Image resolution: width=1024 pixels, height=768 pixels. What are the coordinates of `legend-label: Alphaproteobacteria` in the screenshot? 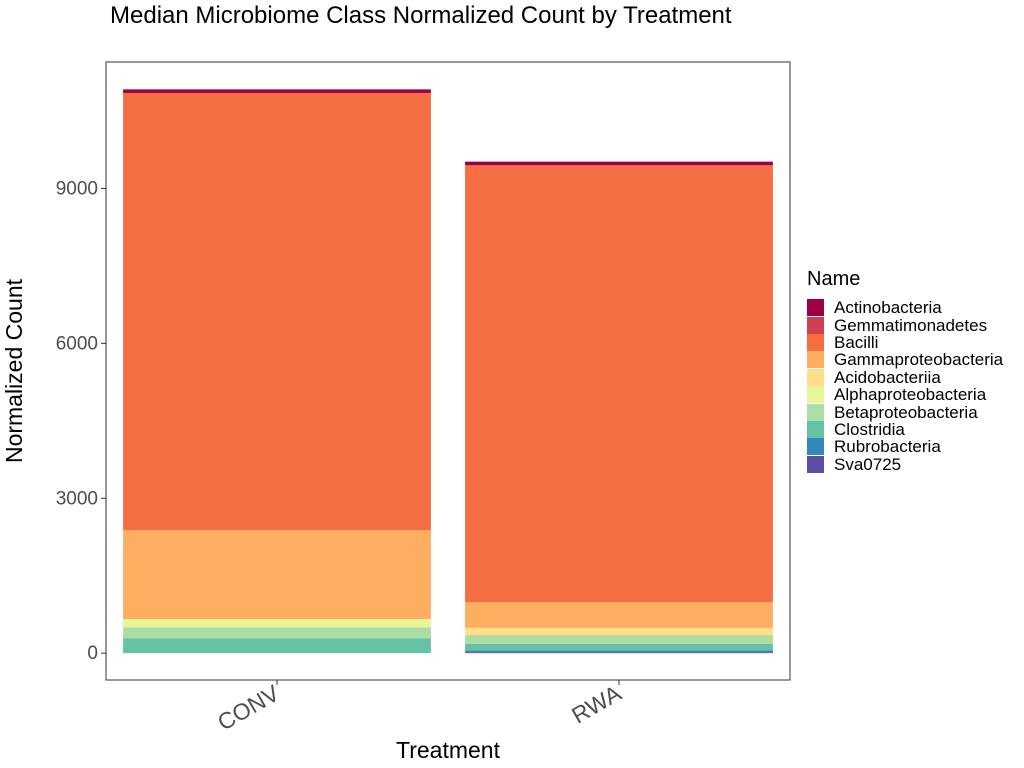 It's located at (910, 395).